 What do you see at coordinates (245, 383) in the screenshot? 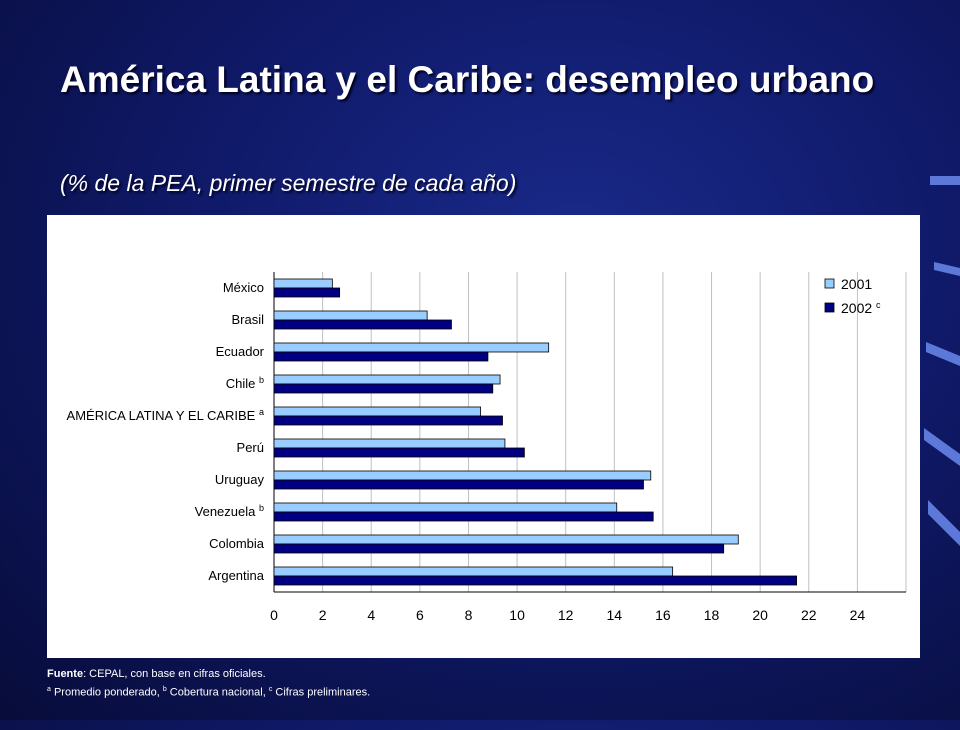
I see `category-label: Chile b` at bounding box center [245, 383].